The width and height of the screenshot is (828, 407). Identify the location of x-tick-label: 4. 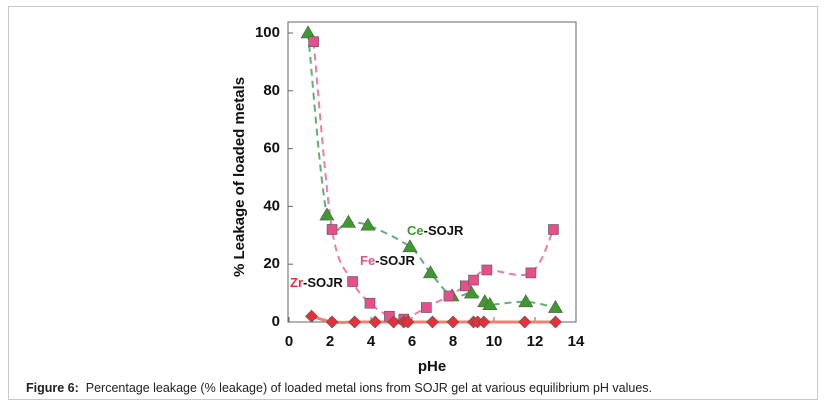
(371, 341).